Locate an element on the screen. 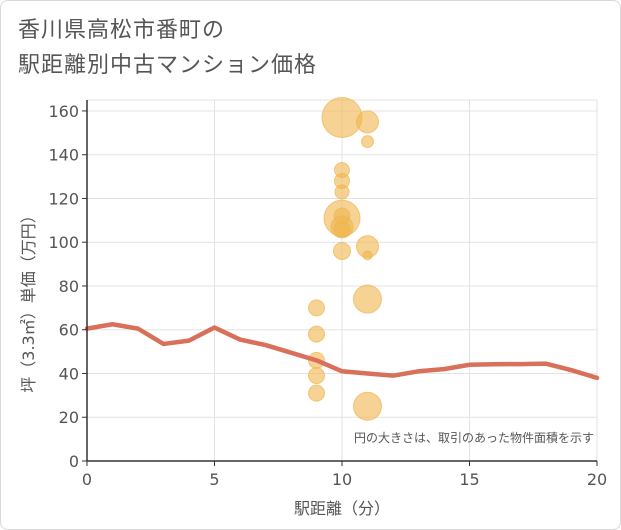 The height and width of the screenshot is (530, 621). x-tick-labels: 0 5 10 15 20 is located at coordinates (344, 475).